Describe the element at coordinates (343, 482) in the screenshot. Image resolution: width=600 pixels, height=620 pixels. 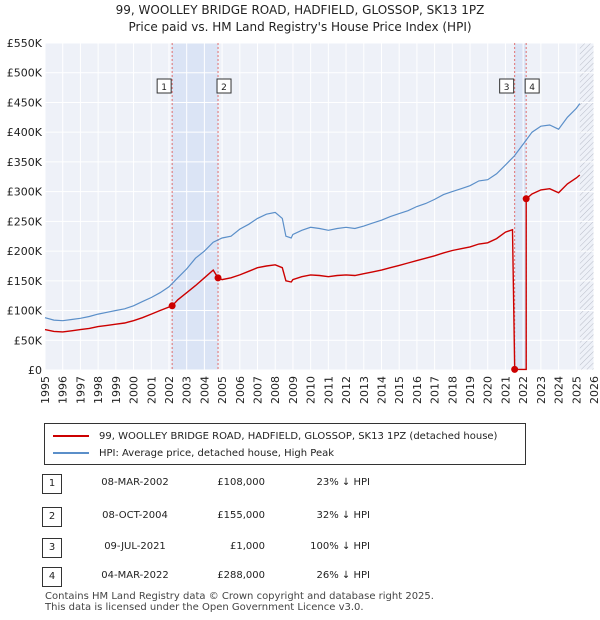
I see `sale-hpi-diff: 23% ↓ HPI` at that location.